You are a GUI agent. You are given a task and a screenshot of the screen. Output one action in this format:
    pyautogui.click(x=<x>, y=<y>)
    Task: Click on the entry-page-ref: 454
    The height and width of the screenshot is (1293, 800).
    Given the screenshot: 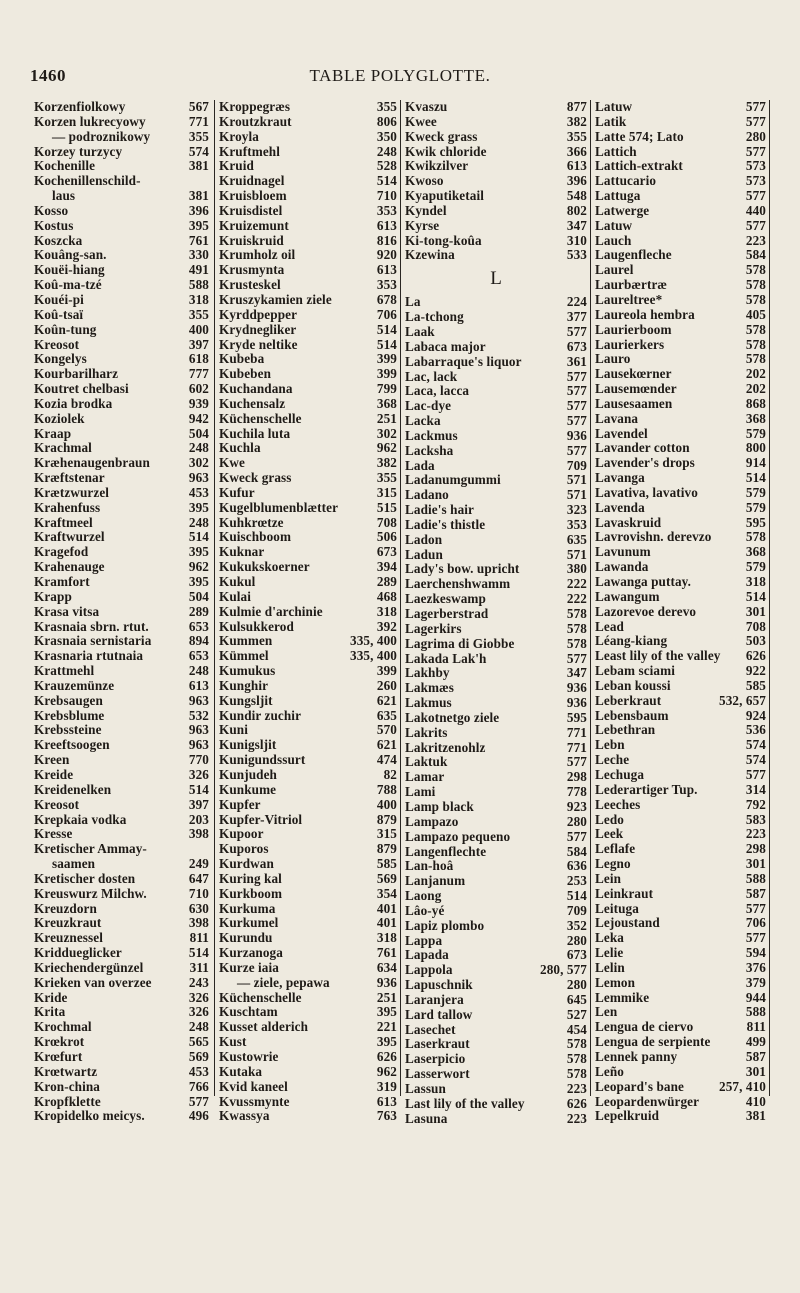 What is the action you would take?
    pyautogui.click(x=576, y=1029)
    